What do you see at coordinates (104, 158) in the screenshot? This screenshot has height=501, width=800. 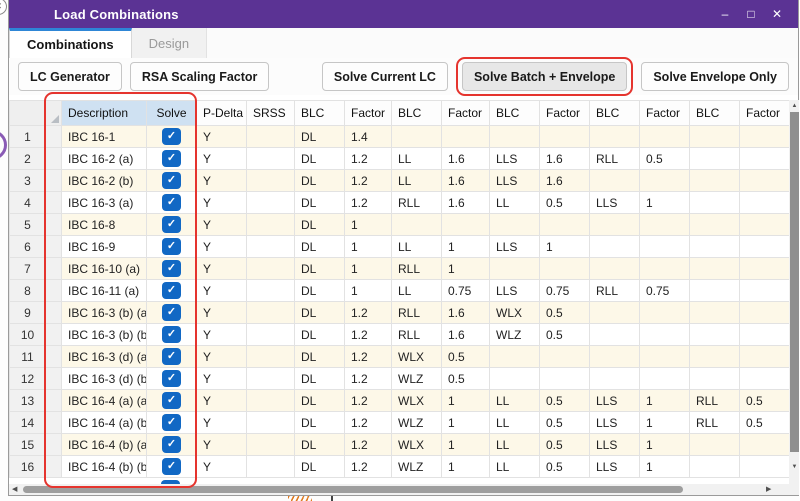 I see `description-cell: IBC 16-2 (a)` at bounding box center [104, 158].